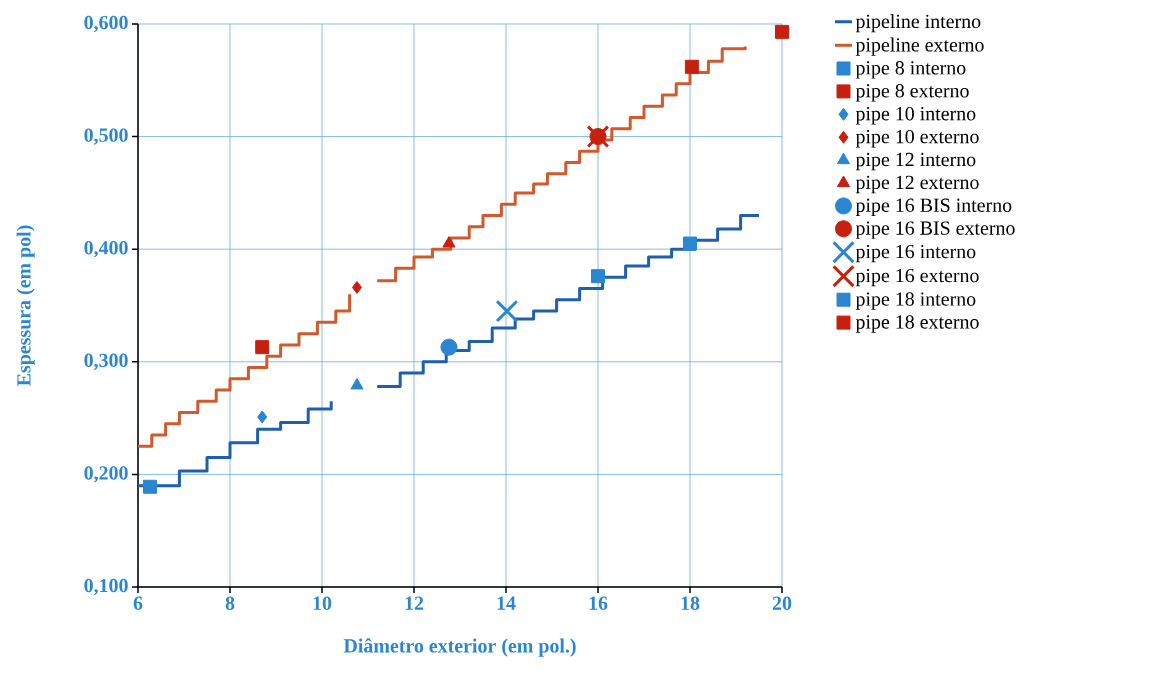 This screenshot has width=1170, height=680. What do you see at coordinates (912, 93) in the screenshot?
I see `legend-label: pipe 8 externo` at bounding box center [912, 93].